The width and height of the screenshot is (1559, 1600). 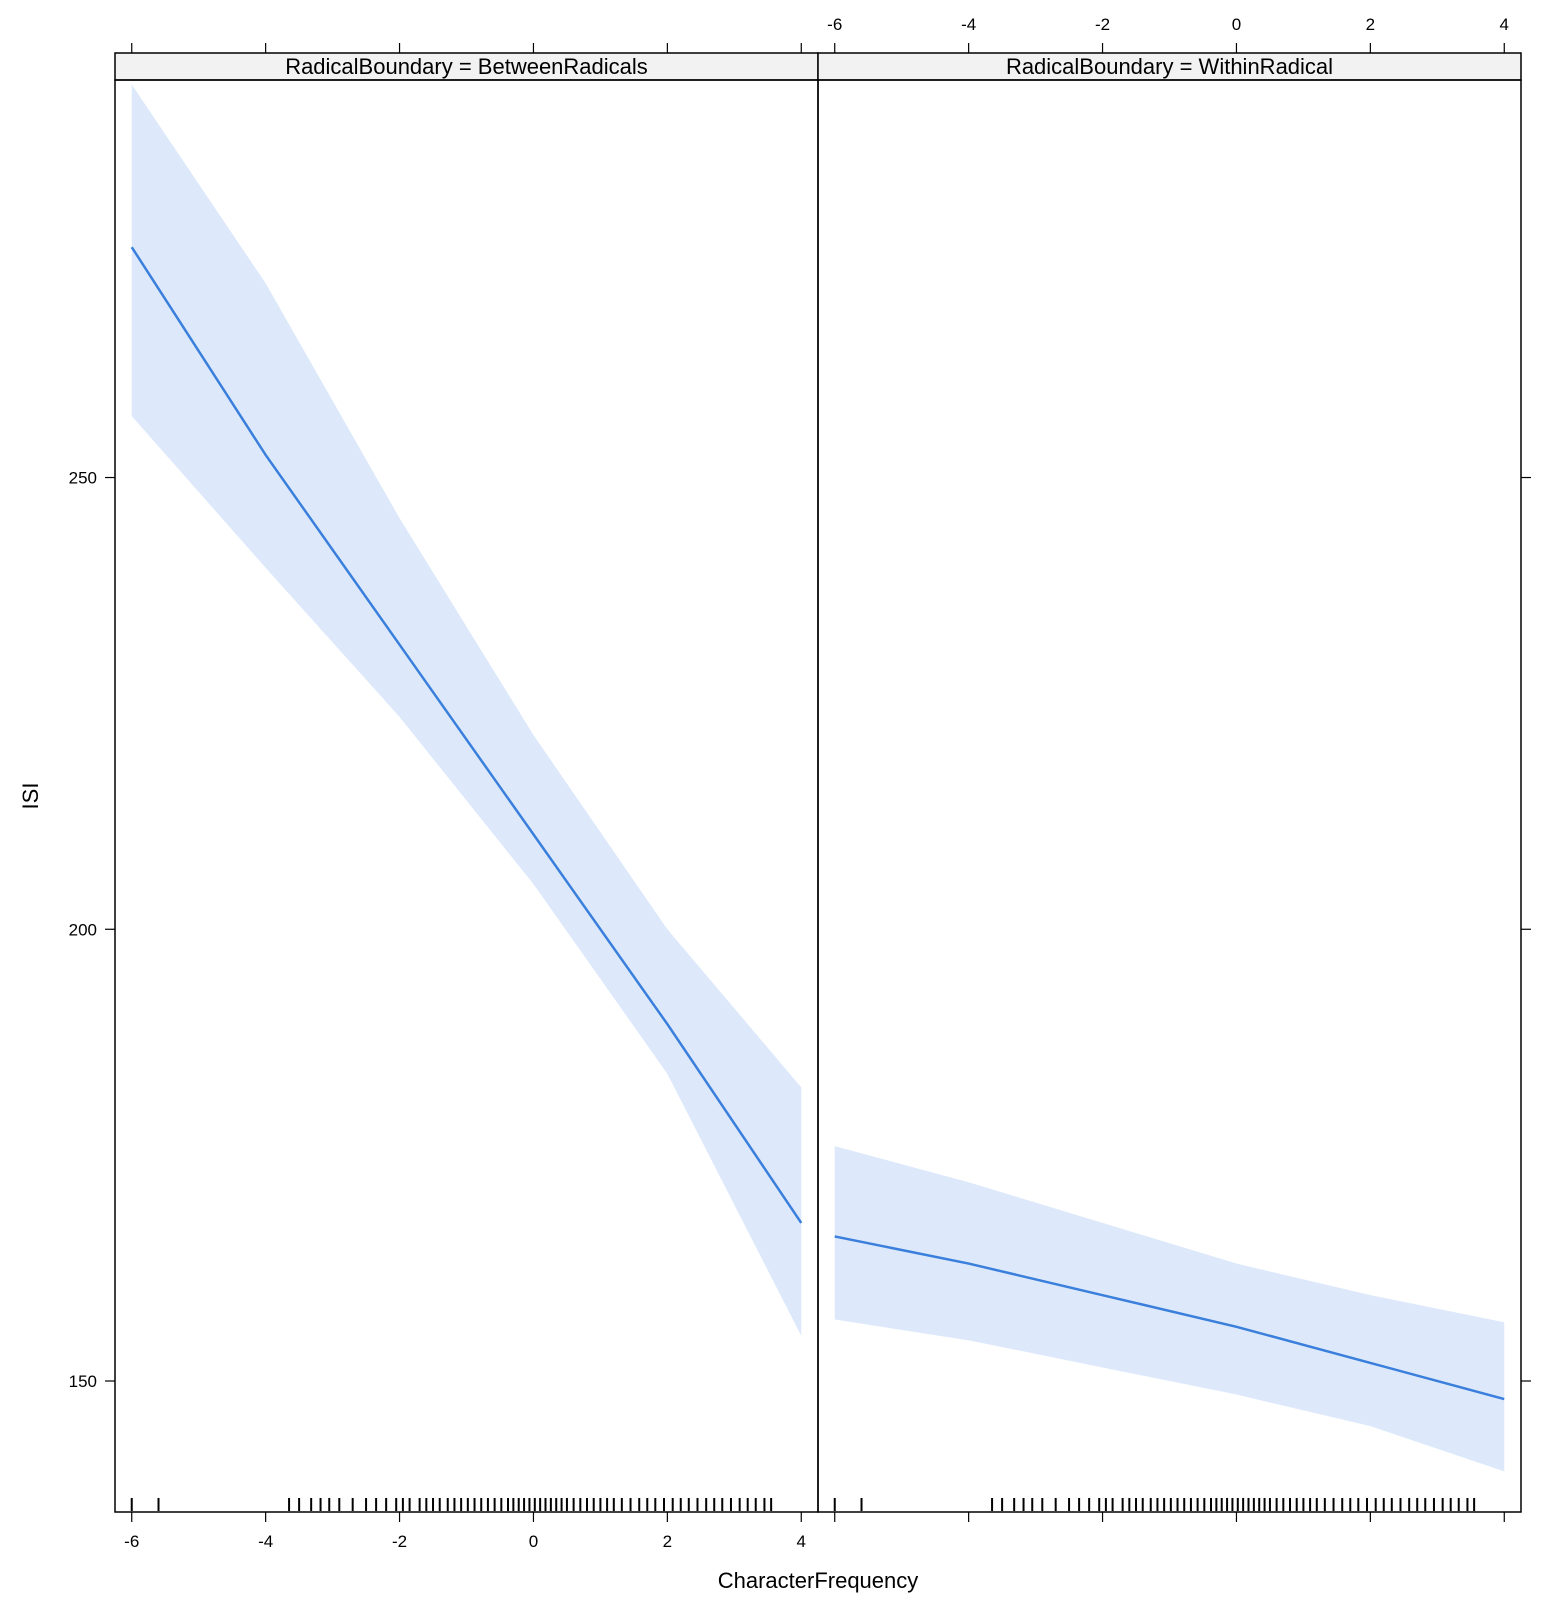 I want to click on confidence-band, so click(x=1169, y=1309).